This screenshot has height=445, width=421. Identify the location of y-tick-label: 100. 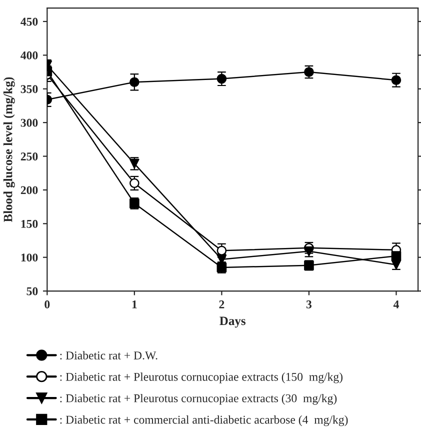
(29, 258).